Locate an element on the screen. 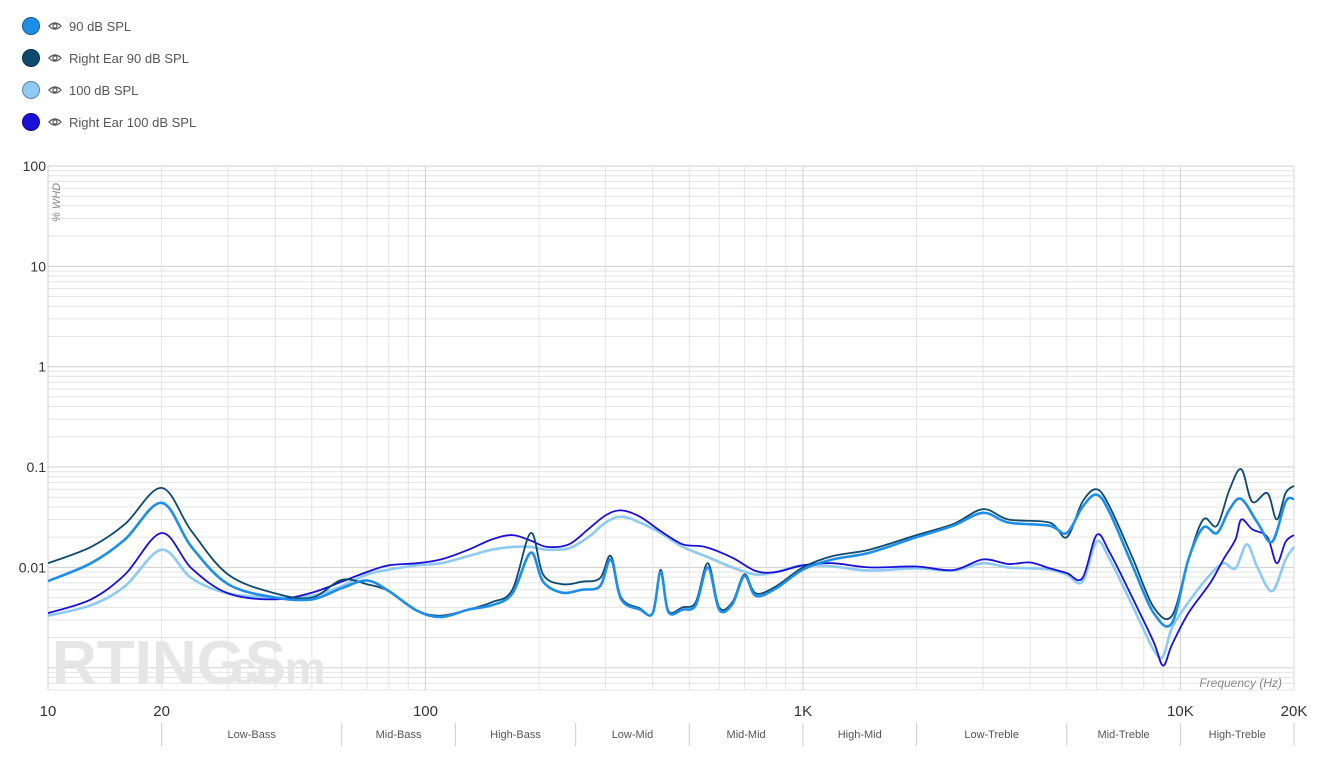 The height and width of the screenshot is (759, 1319). legend-label: 90 dB SPL is located at coordinates (100, 26).